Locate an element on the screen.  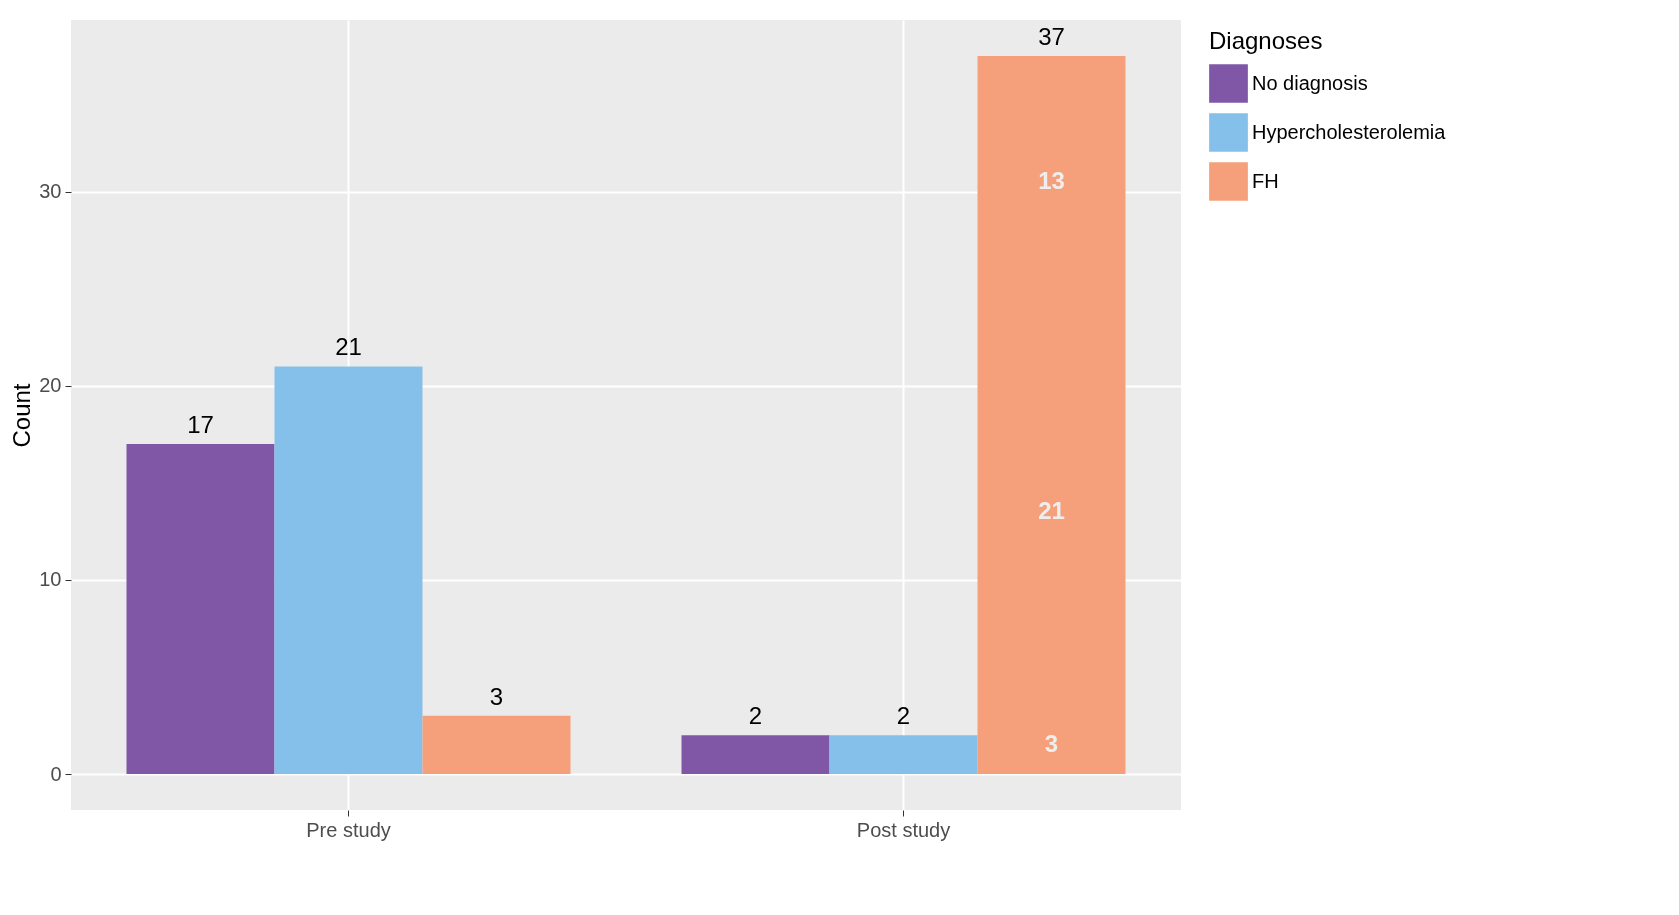
legend-title: Diagnoses is located at coordinates (1266, 40).